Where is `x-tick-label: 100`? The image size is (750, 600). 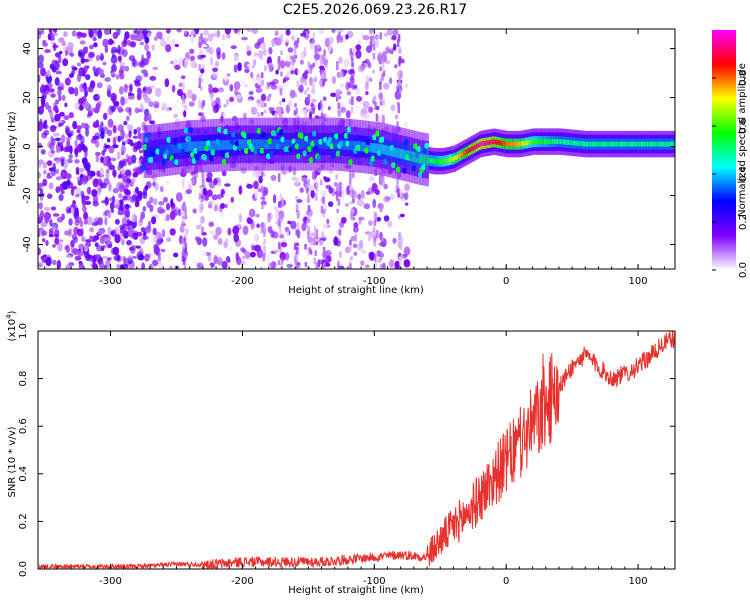 x-tick-label: 100 is located at coordinates (638, 581).